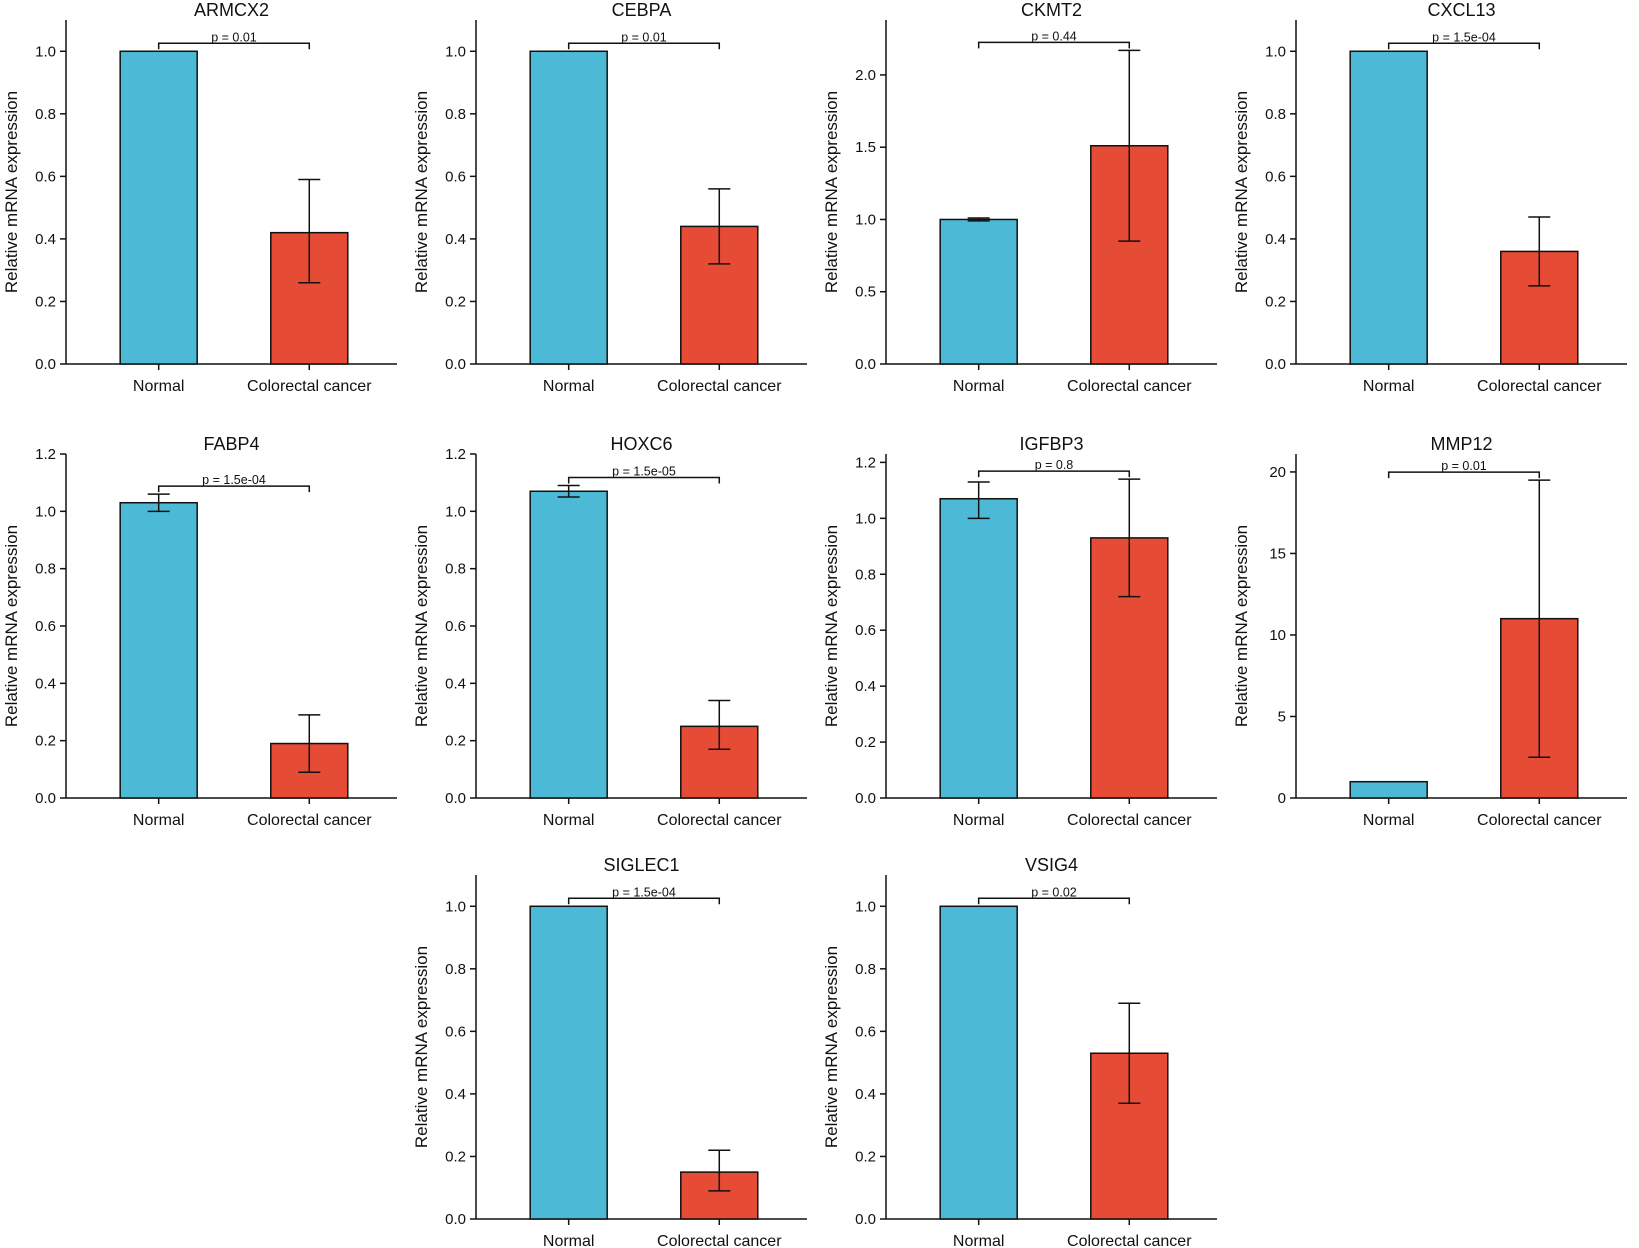 This screenshot has width=1639, height=1248. Describe the element at coordinates (865, 75) in the screenshot. I see `y-tick-label: 2.0` at that location.